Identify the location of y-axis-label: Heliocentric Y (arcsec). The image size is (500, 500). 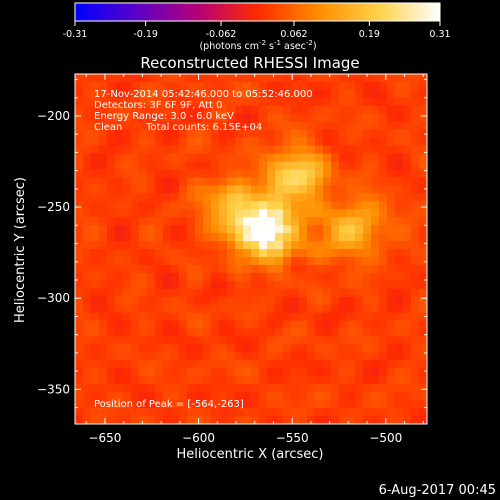
(20, 250).